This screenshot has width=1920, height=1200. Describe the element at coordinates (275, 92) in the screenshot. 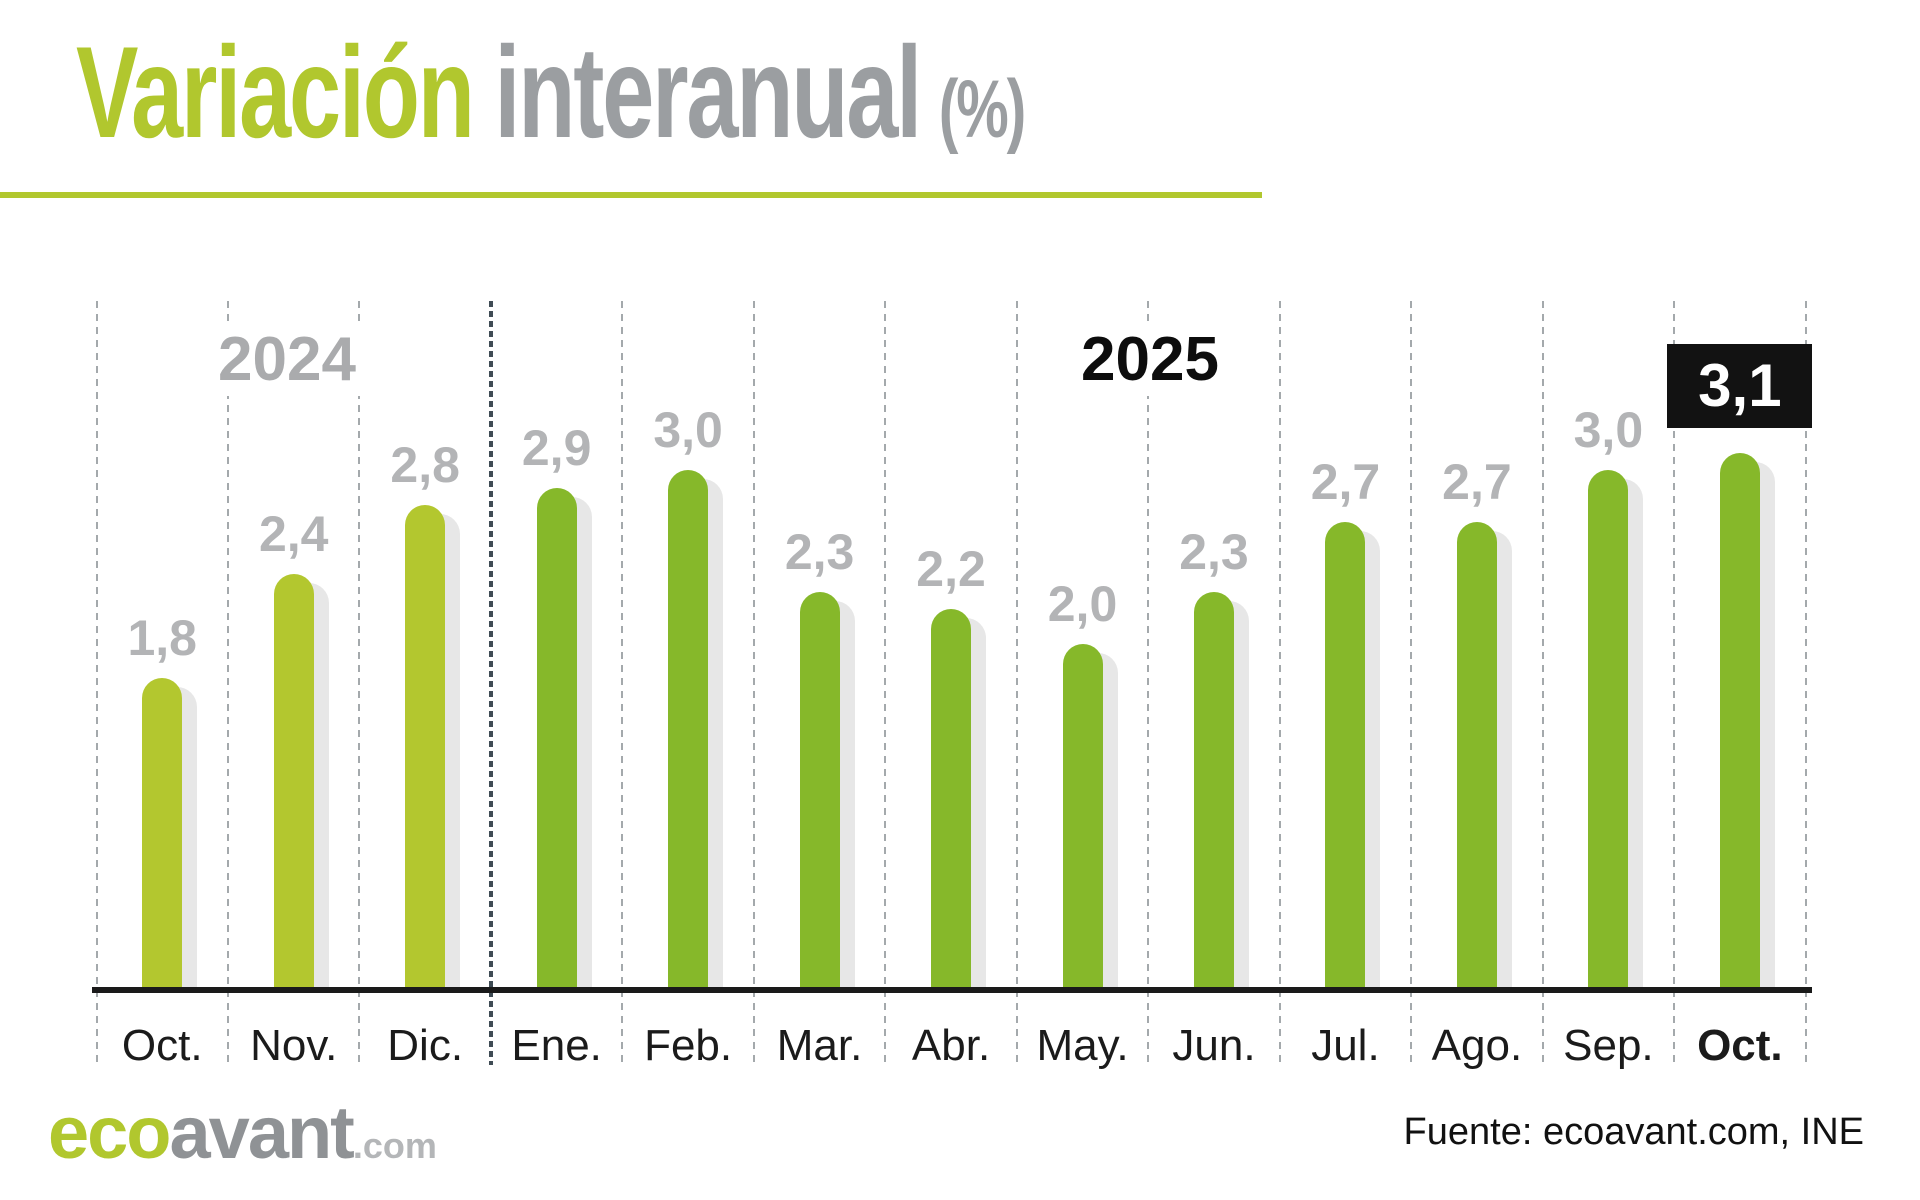

I see `title-highlight: Variación` at that location.